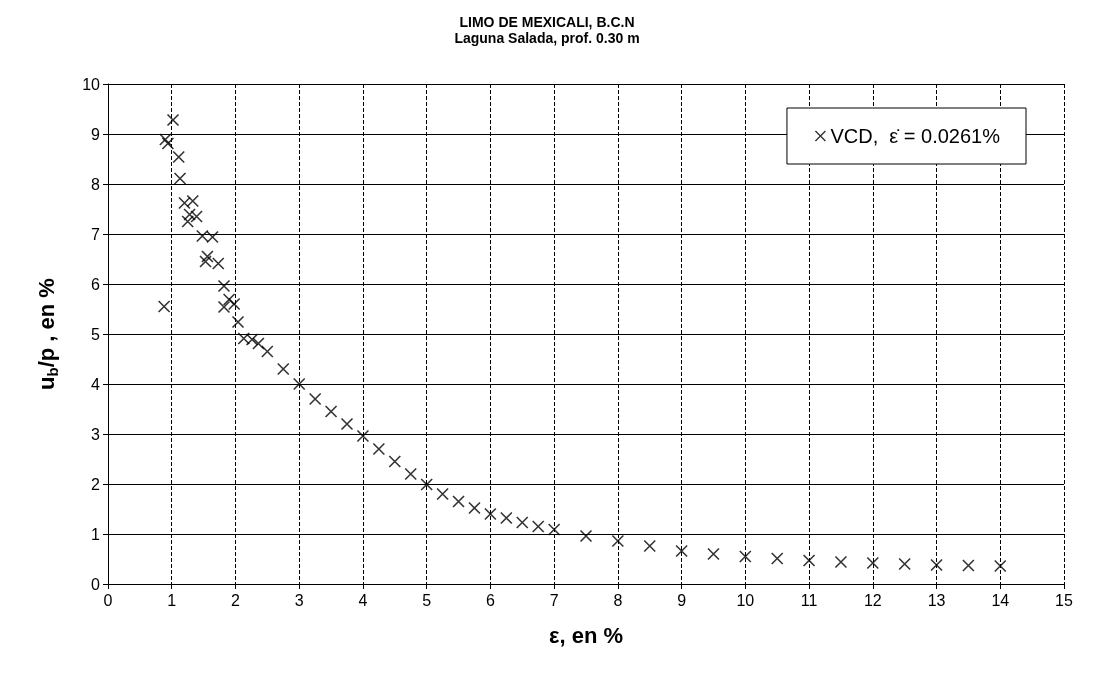  What do you see at coordinates (427, 600) in the screenshot?
I see `x-tick-label: 5` at bounding box center [427, 600].